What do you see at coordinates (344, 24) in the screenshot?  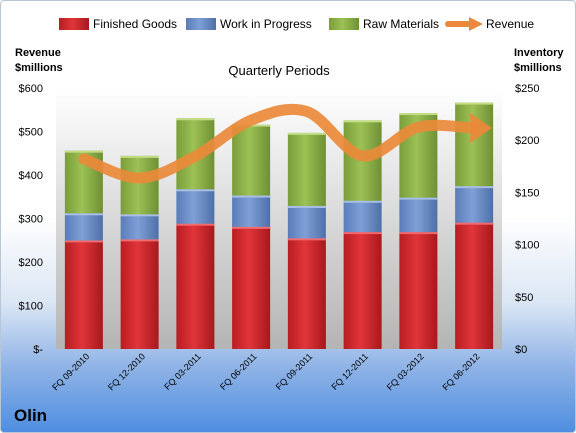 I see `legend-swatch-raw-materials` at bounding box center [344, 24].